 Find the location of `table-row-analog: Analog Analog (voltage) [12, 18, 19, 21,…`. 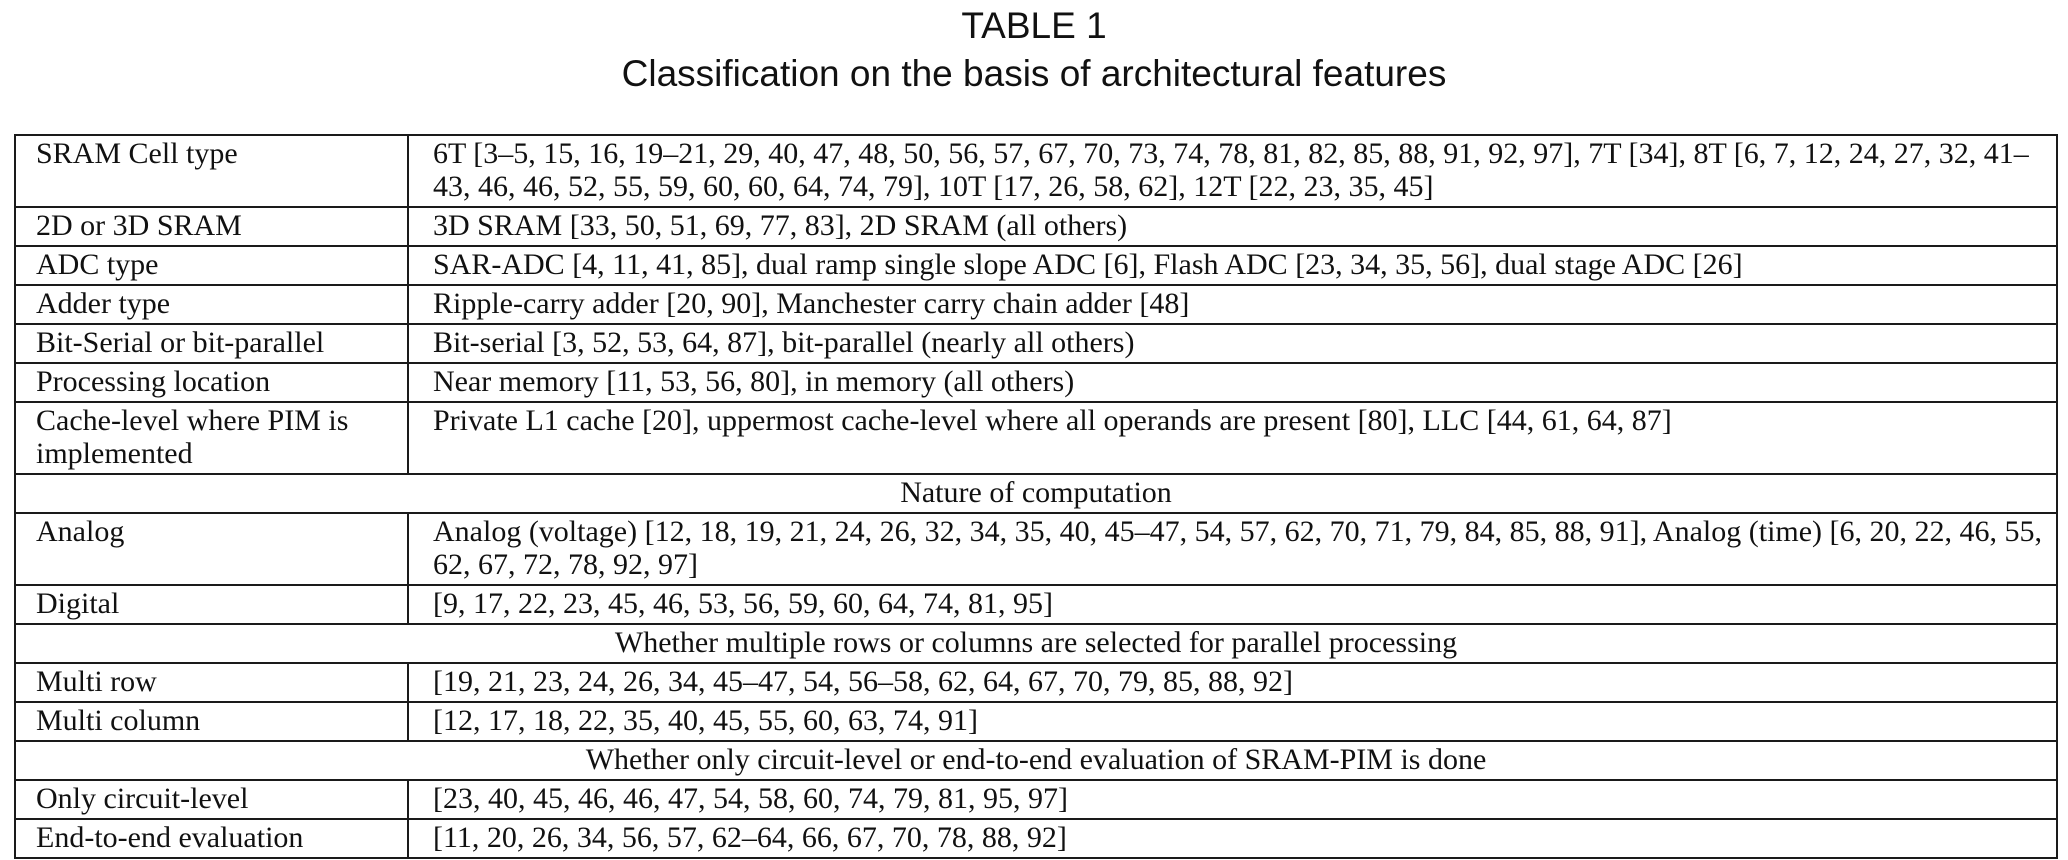

table-row-analog: Analog Analog (voltage) [12, 18, 19, 21,… is located at coordinates (1036, 549).